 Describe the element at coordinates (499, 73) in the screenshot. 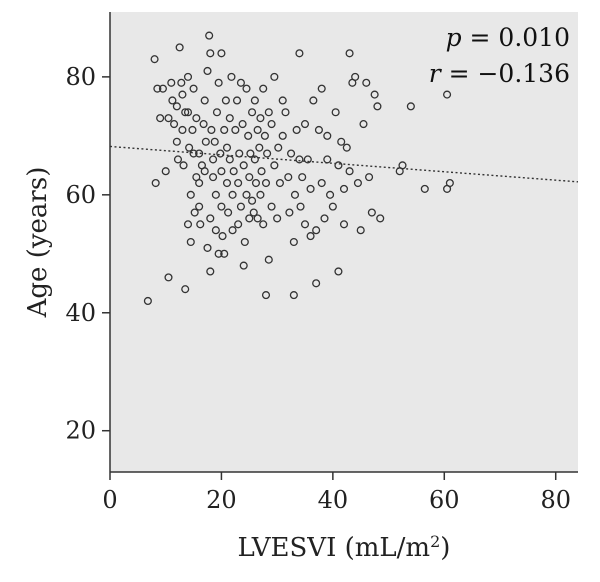

I see `r-value-annotation: r = −0.136` at that location.